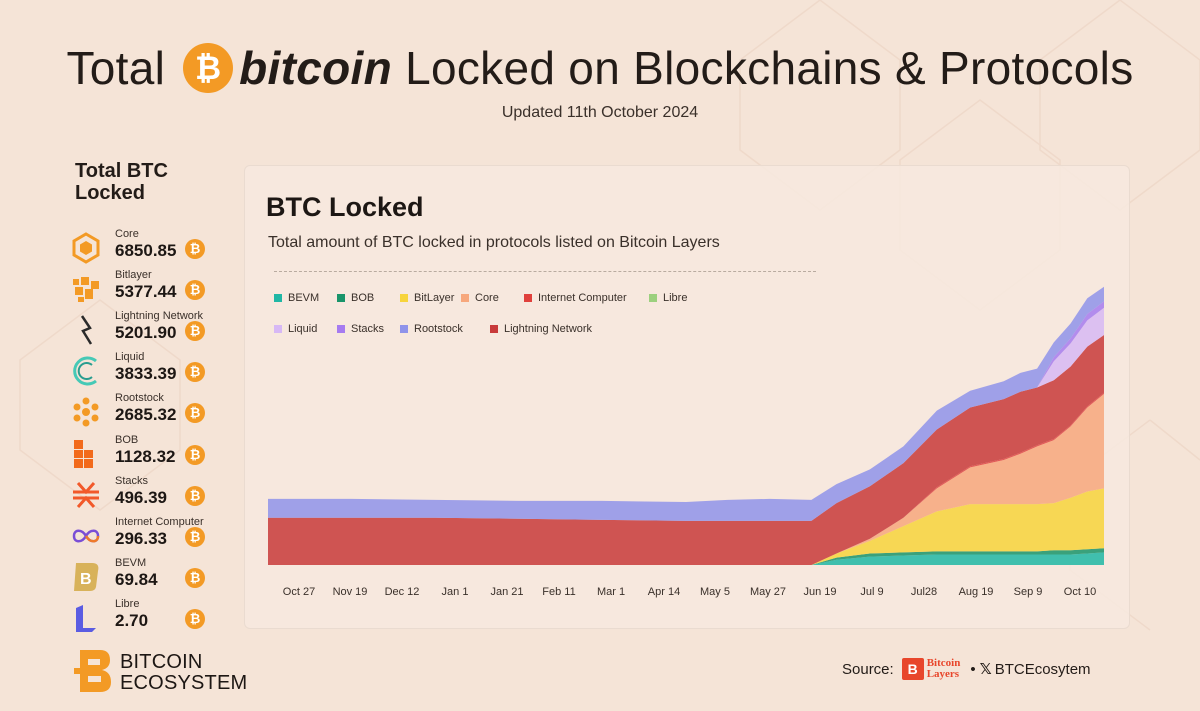 The height and width of the screenshot is (711, 1200). Describe the element at coordinates (558, 592) in the screenshot. I see `x-tick-label: Feb 11` at that location.